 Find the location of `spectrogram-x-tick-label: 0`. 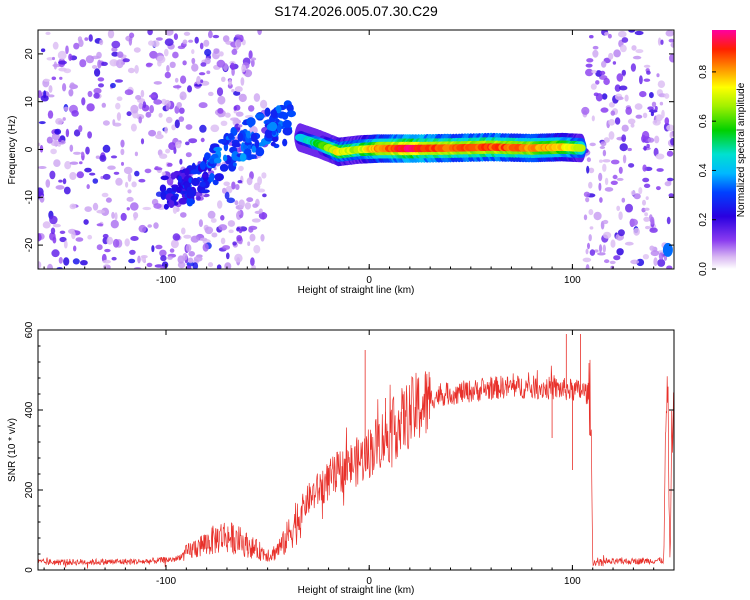

spectrogram-x-tick-label: 0 is located at coordinates (369, 280).